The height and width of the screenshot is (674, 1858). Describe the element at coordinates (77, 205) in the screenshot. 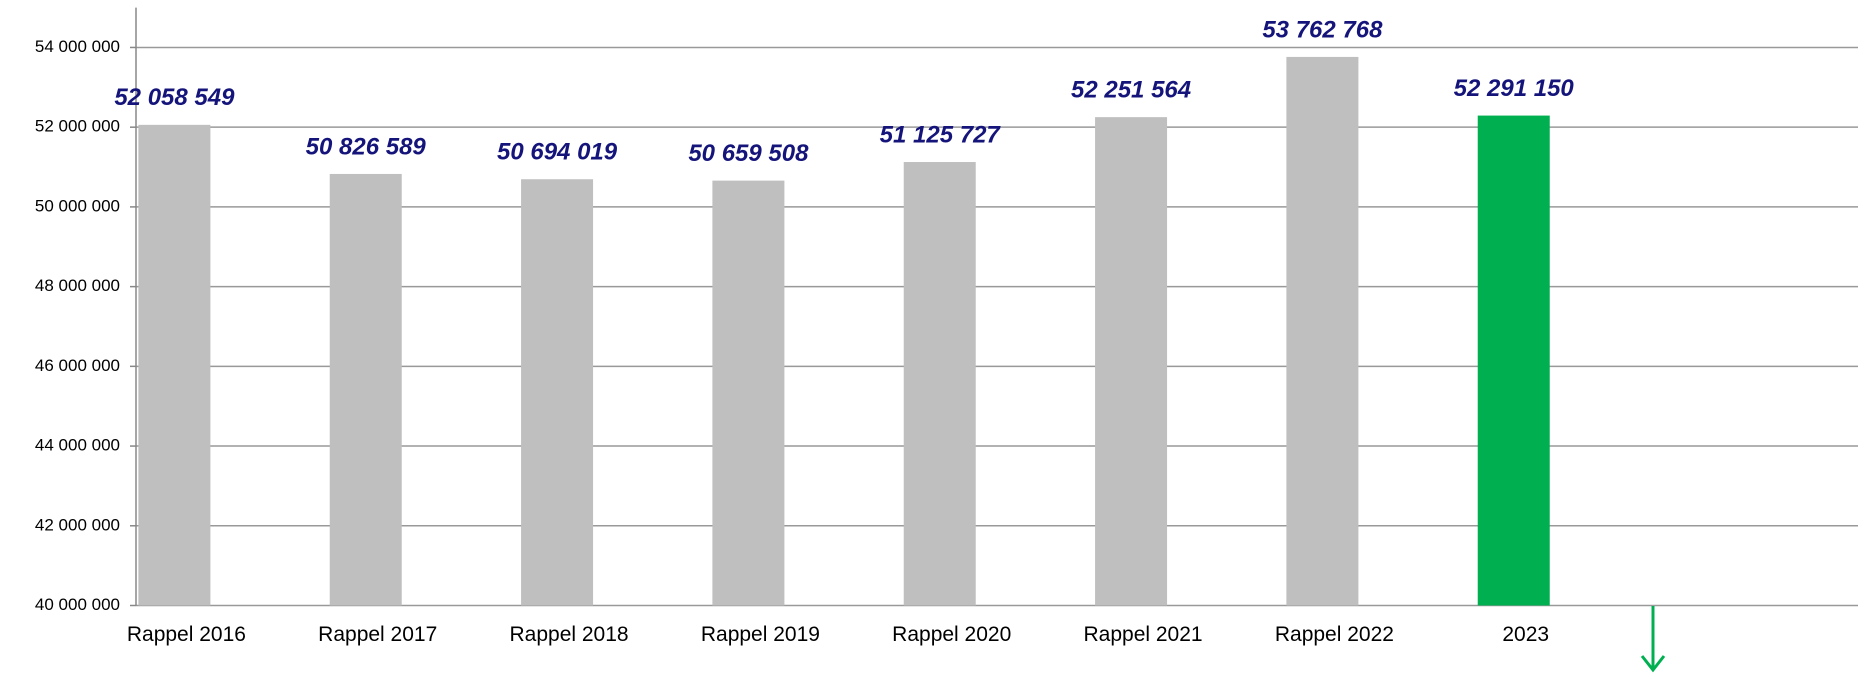

I see `y-tick-label: 50 000 000` at that location.